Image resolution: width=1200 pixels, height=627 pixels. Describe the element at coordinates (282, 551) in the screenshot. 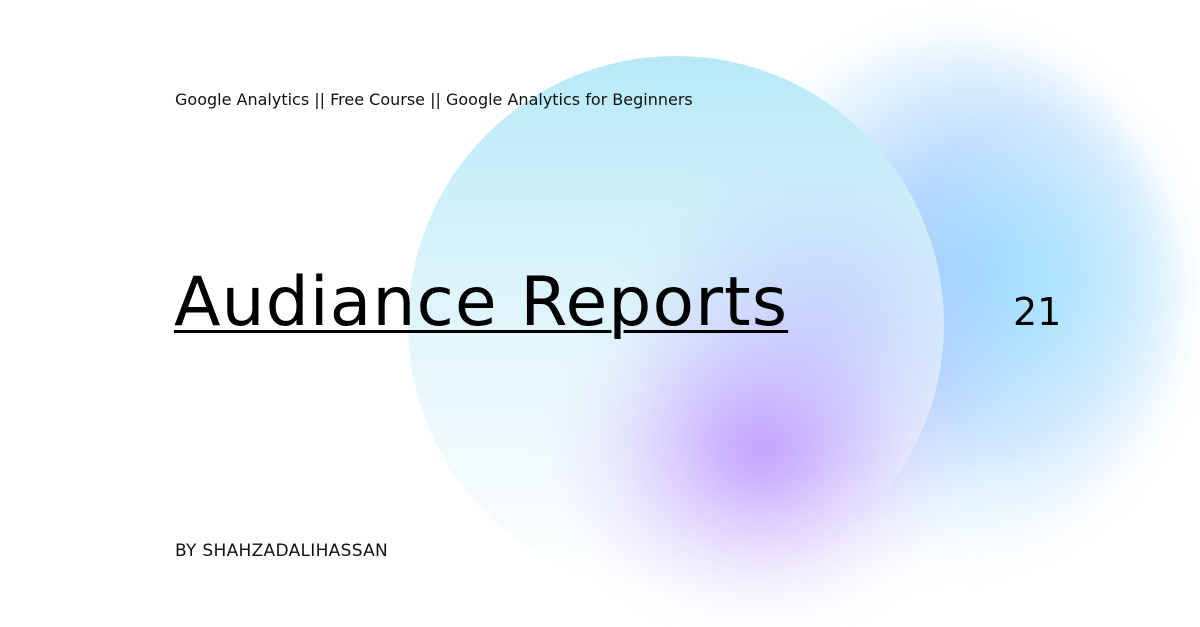

I see `author-byline: BY SHAHZADALIHASSAN` at that location.